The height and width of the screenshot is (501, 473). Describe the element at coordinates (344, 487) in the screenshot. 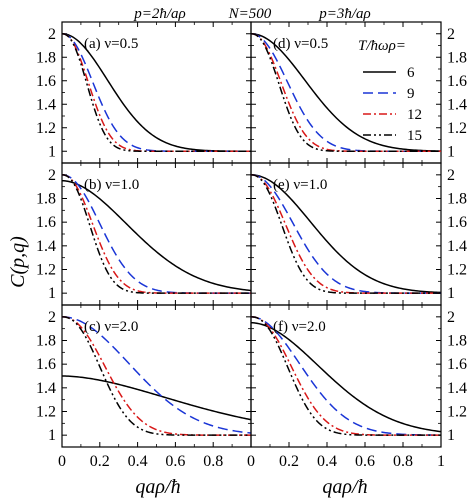

I see `x-axis-title-right: qaρ/ħ` at that location.